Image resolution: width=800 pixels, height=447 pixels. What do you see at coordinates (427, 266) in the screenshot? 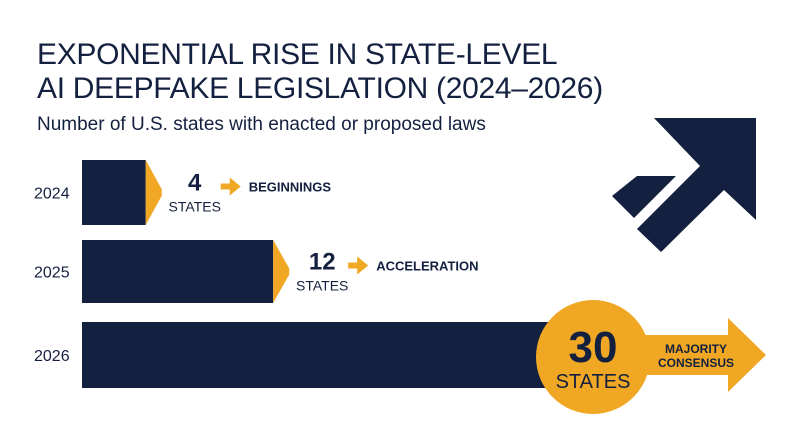
I see `annotation-2025: ACCELERATION` at bounding box center [427, 266].